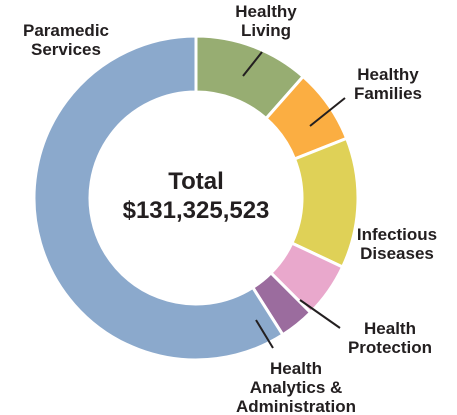 Image resolution: width=457 pixels, height=415 pixels. I want to click on slice-label-health-protection: Health Protection, so click(390, 338).